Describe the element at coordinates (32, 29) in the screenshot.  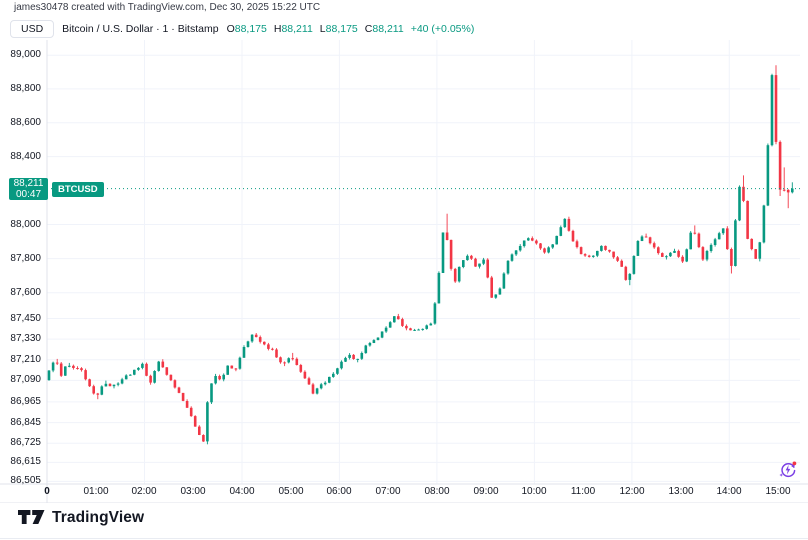
I see `currency-chip: USD` at that location.